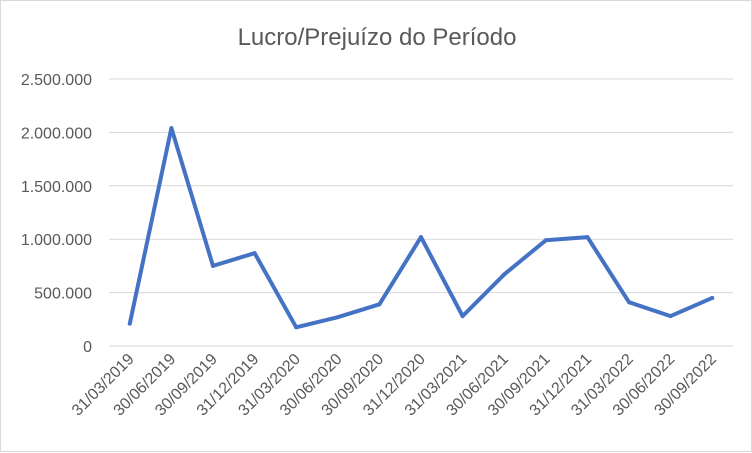  Describe the element at coordinates (87, 347) in the screenshot. I see `y-tick-label: 0` at that location.